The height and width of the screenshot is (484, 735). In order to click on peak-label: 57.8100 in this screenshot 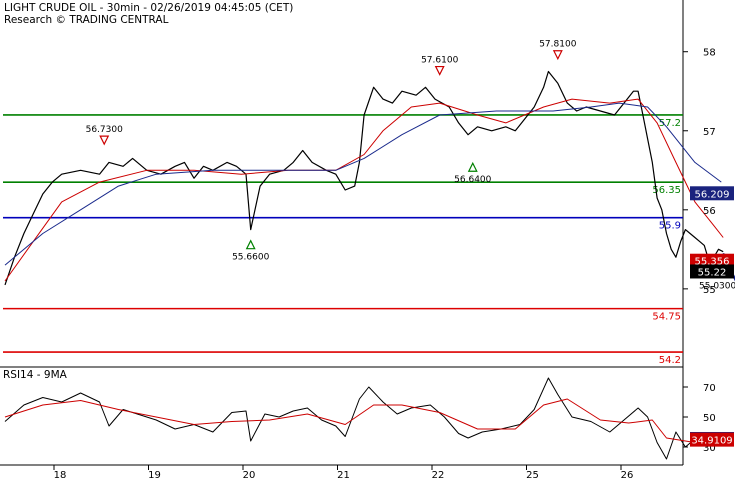, I will do `click(557, 45)`.